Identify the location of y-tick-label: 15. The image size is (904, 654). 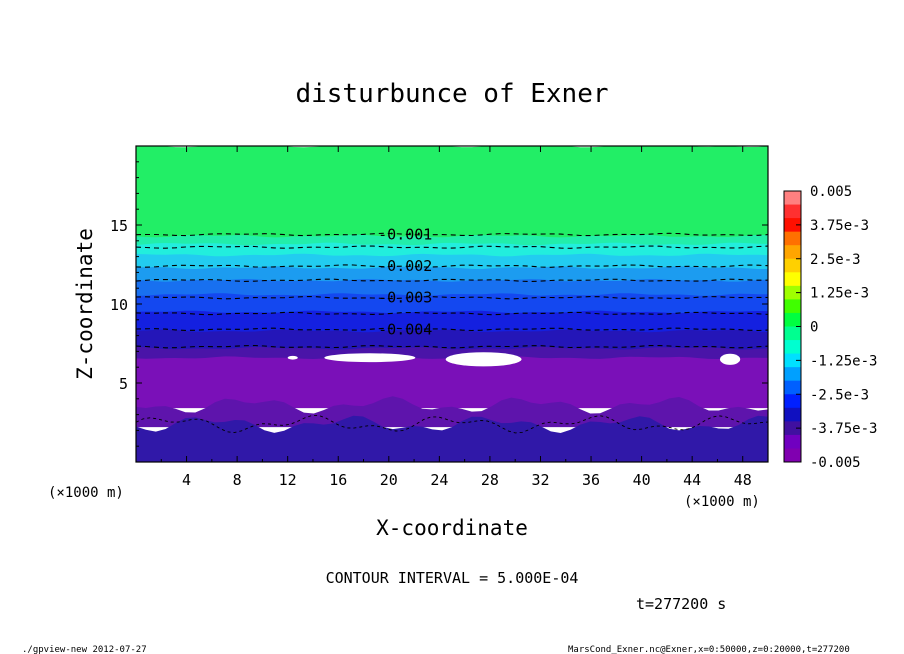
(119, 226).